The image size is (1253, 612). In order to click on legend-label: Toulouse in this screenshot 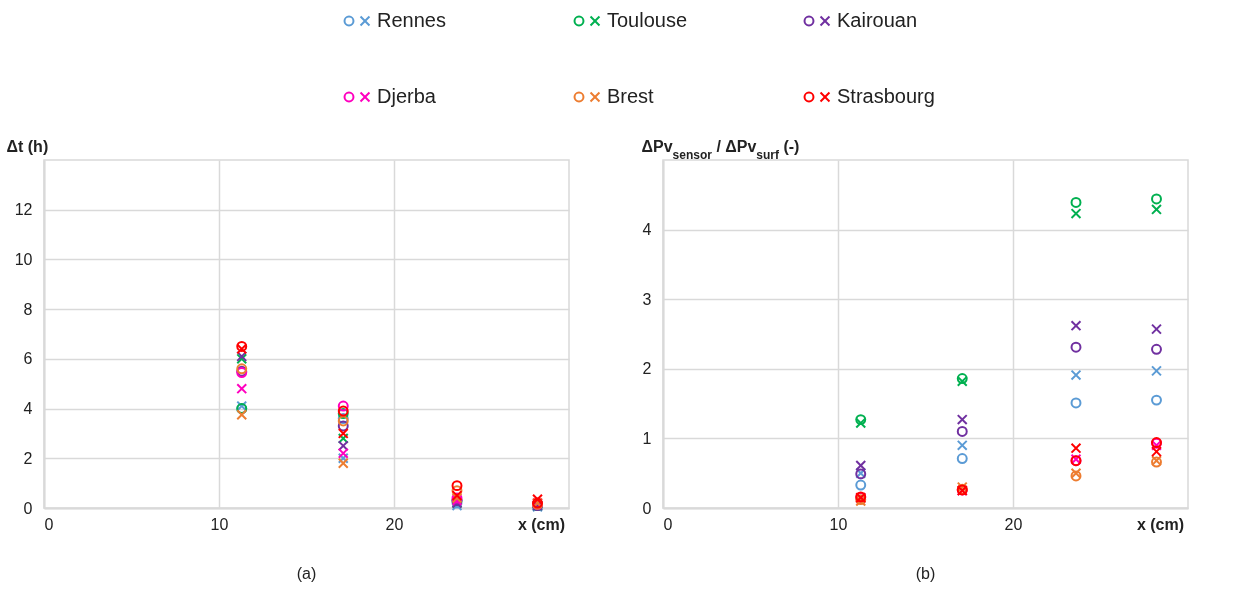, I will do `click(647, 20)`.